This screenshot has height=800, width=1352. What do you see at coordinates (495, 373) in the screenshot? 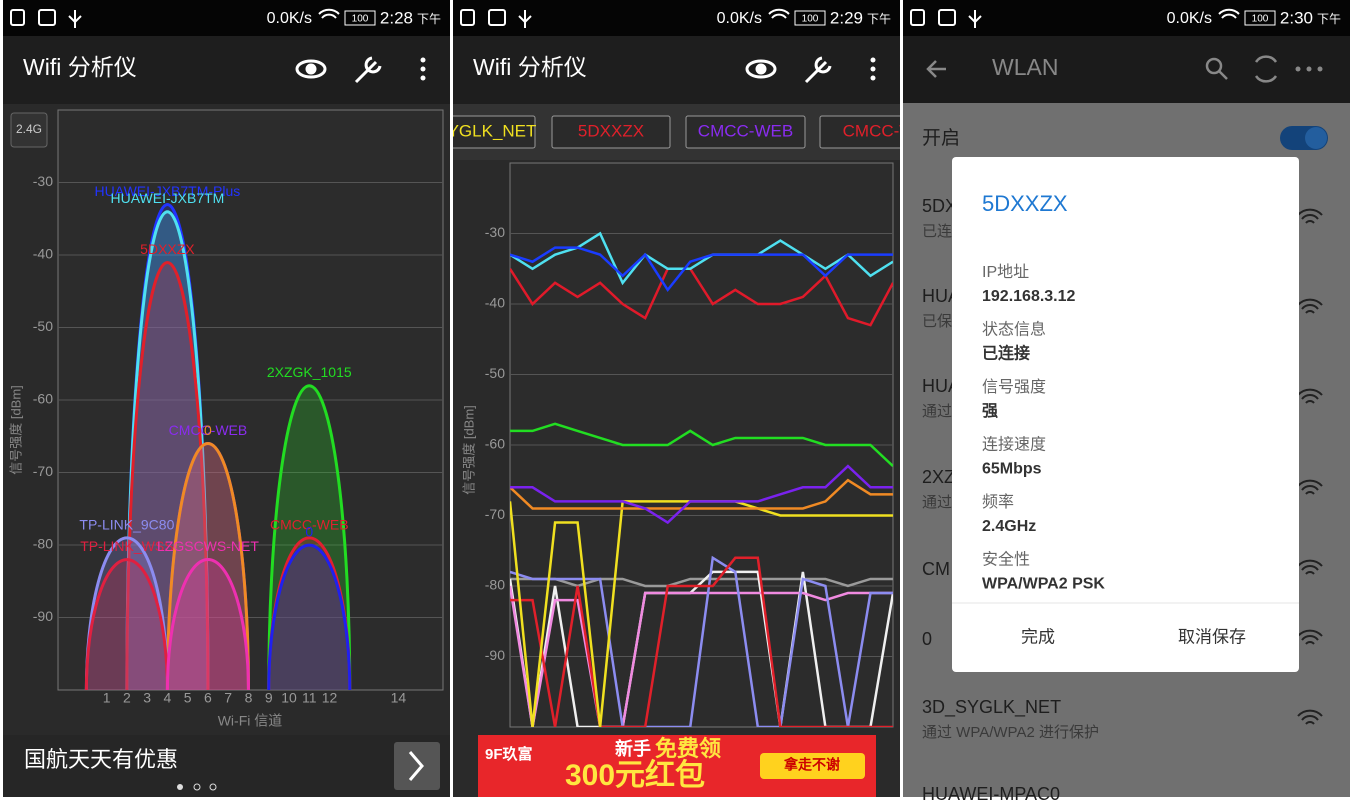
I see `y-tick-label: -50` at bounding box center [495, 373].